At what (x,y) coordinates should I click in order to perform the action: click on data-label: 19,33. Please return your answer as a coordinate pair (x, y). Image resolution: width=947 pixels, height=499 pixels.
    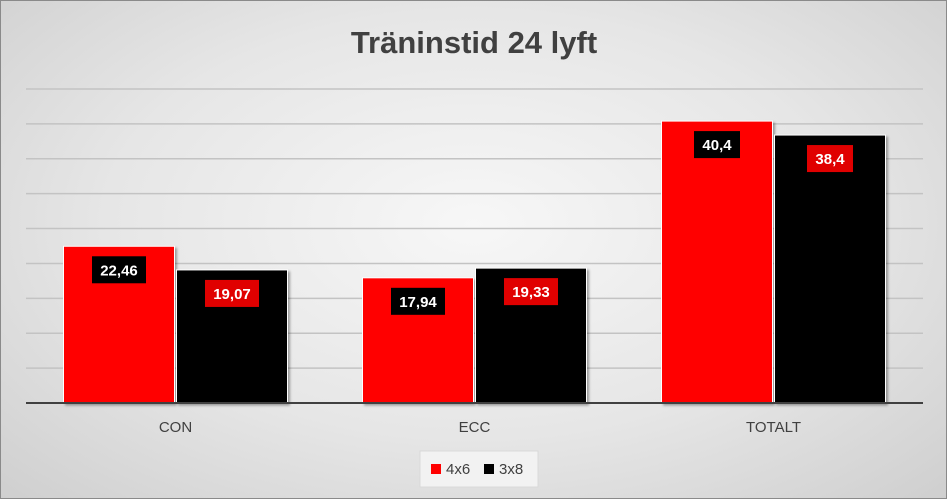
    Looking at the image, I should click on (531, 292).